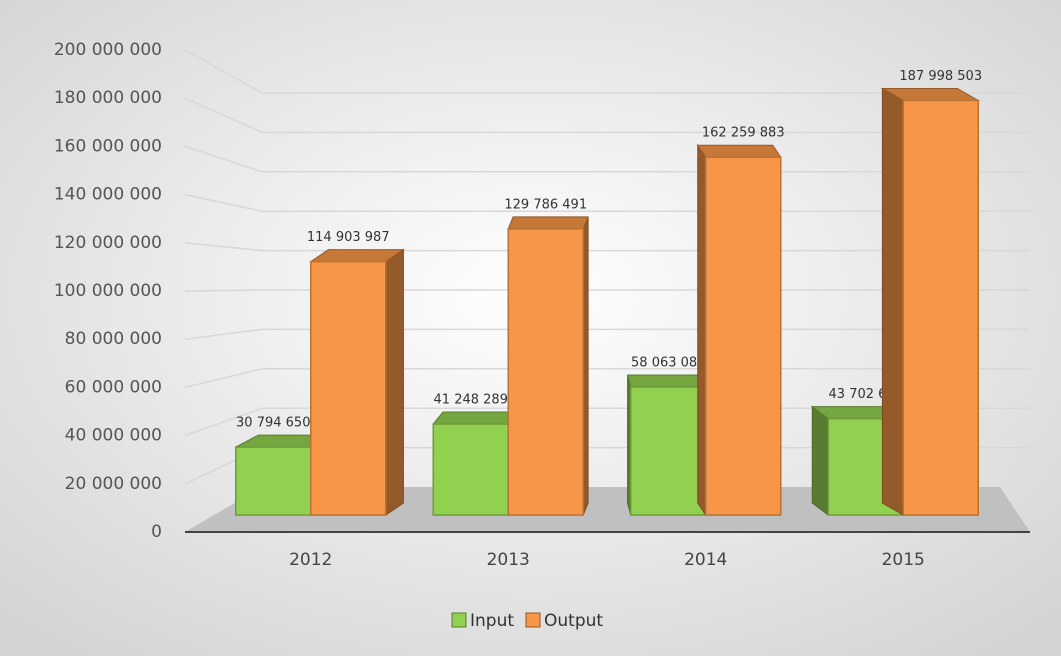 The height and width of the screenshot is (656, 1061). What do you see at coordinates (108, 50) in the screenshot?
I see `y-tick-label: 200 000 000` at bounding box center [108, 50].